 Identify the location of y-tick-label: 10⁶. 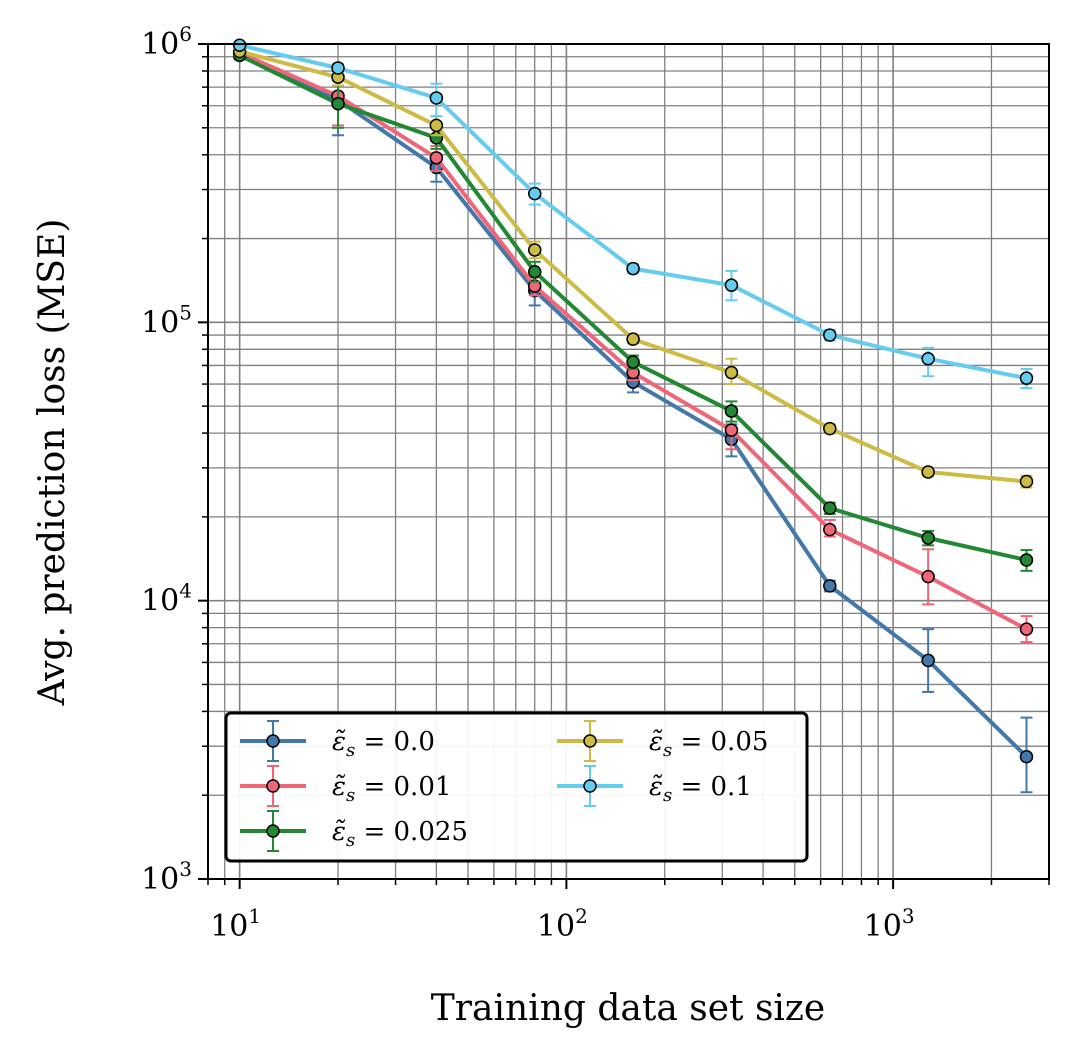
(166, 42).